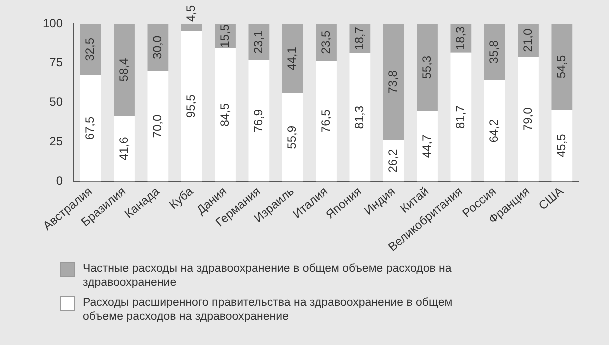  I want to click on y-tick-label: 0, so click(60, 181).